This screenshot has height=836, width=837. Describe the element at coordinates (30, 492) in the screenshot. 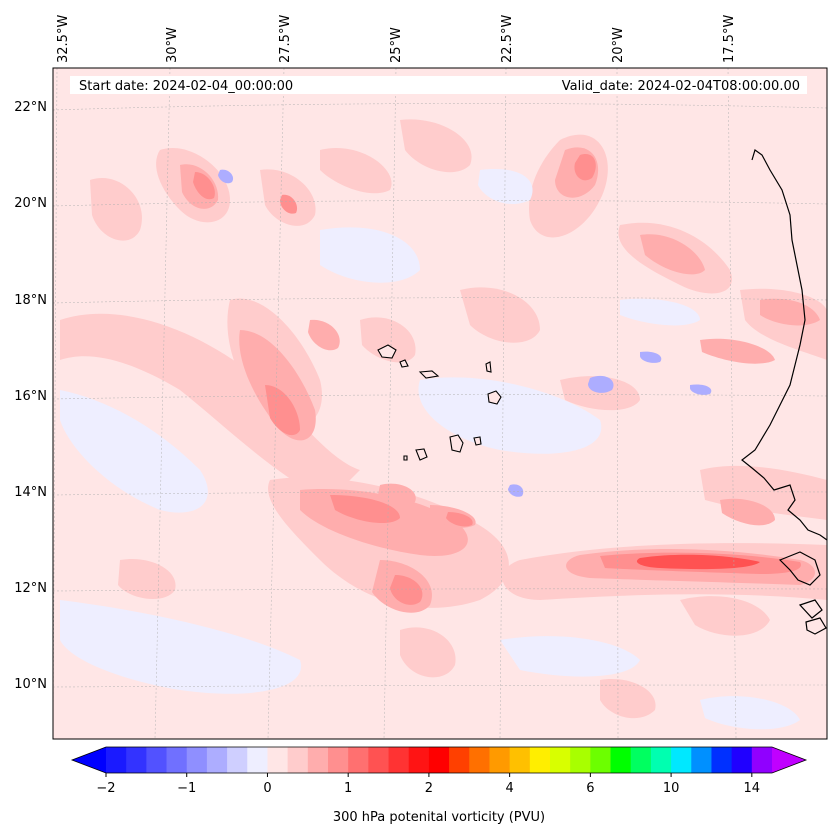

I see `lat-label: 14°N` at that location.